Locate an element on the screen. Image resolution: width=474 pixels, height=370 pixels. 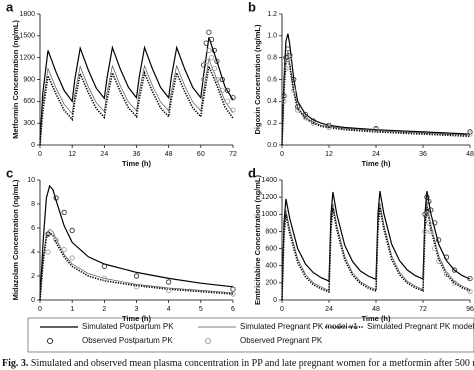
y-tick-label: 300 is located at coordinates (29, 123).